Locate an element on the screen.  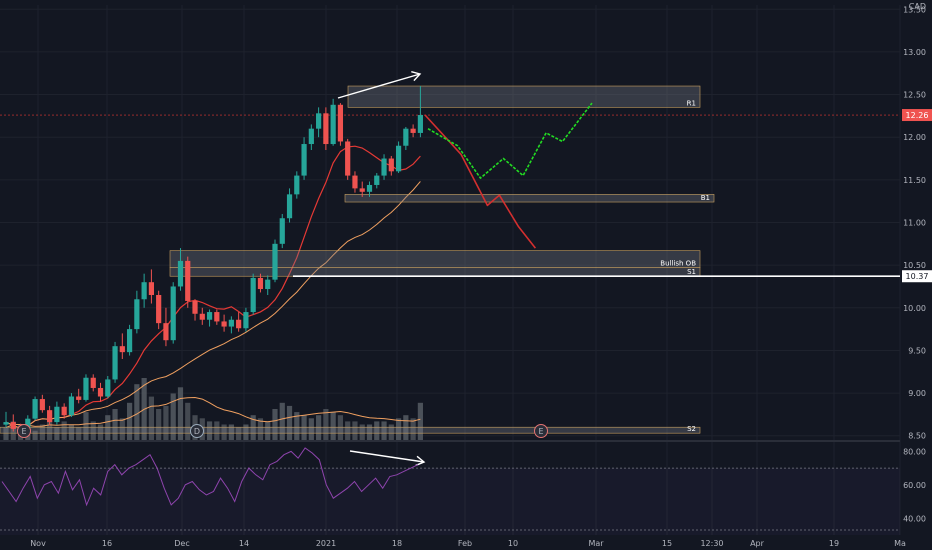
rsi-band is located at coordinates (450, 501).